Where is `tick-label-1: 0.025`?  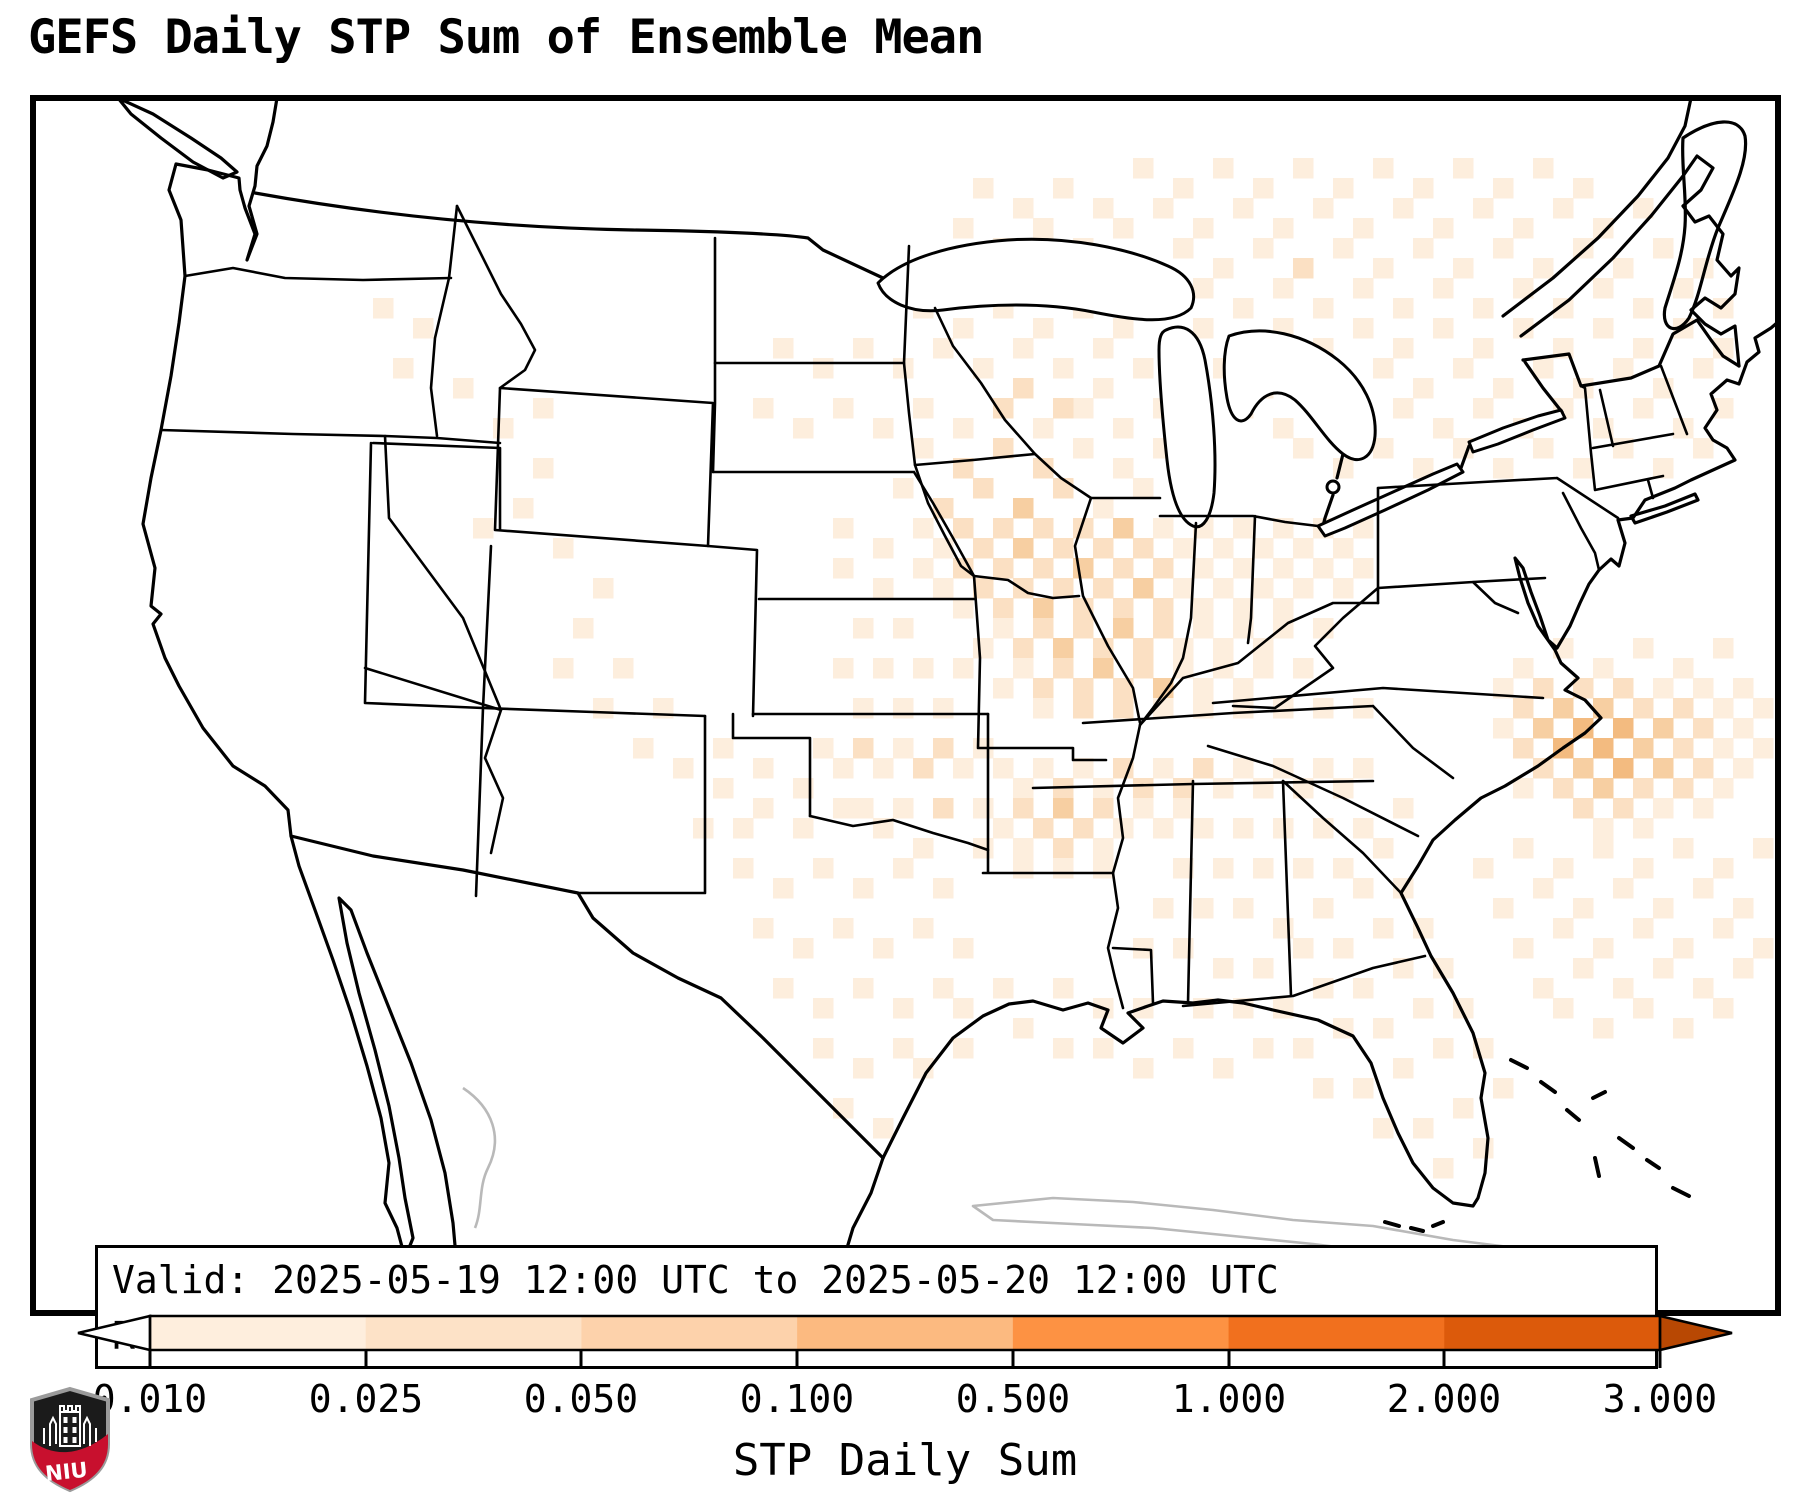
tick-label-1: 0.025 is located at coordinates (366, 1399).